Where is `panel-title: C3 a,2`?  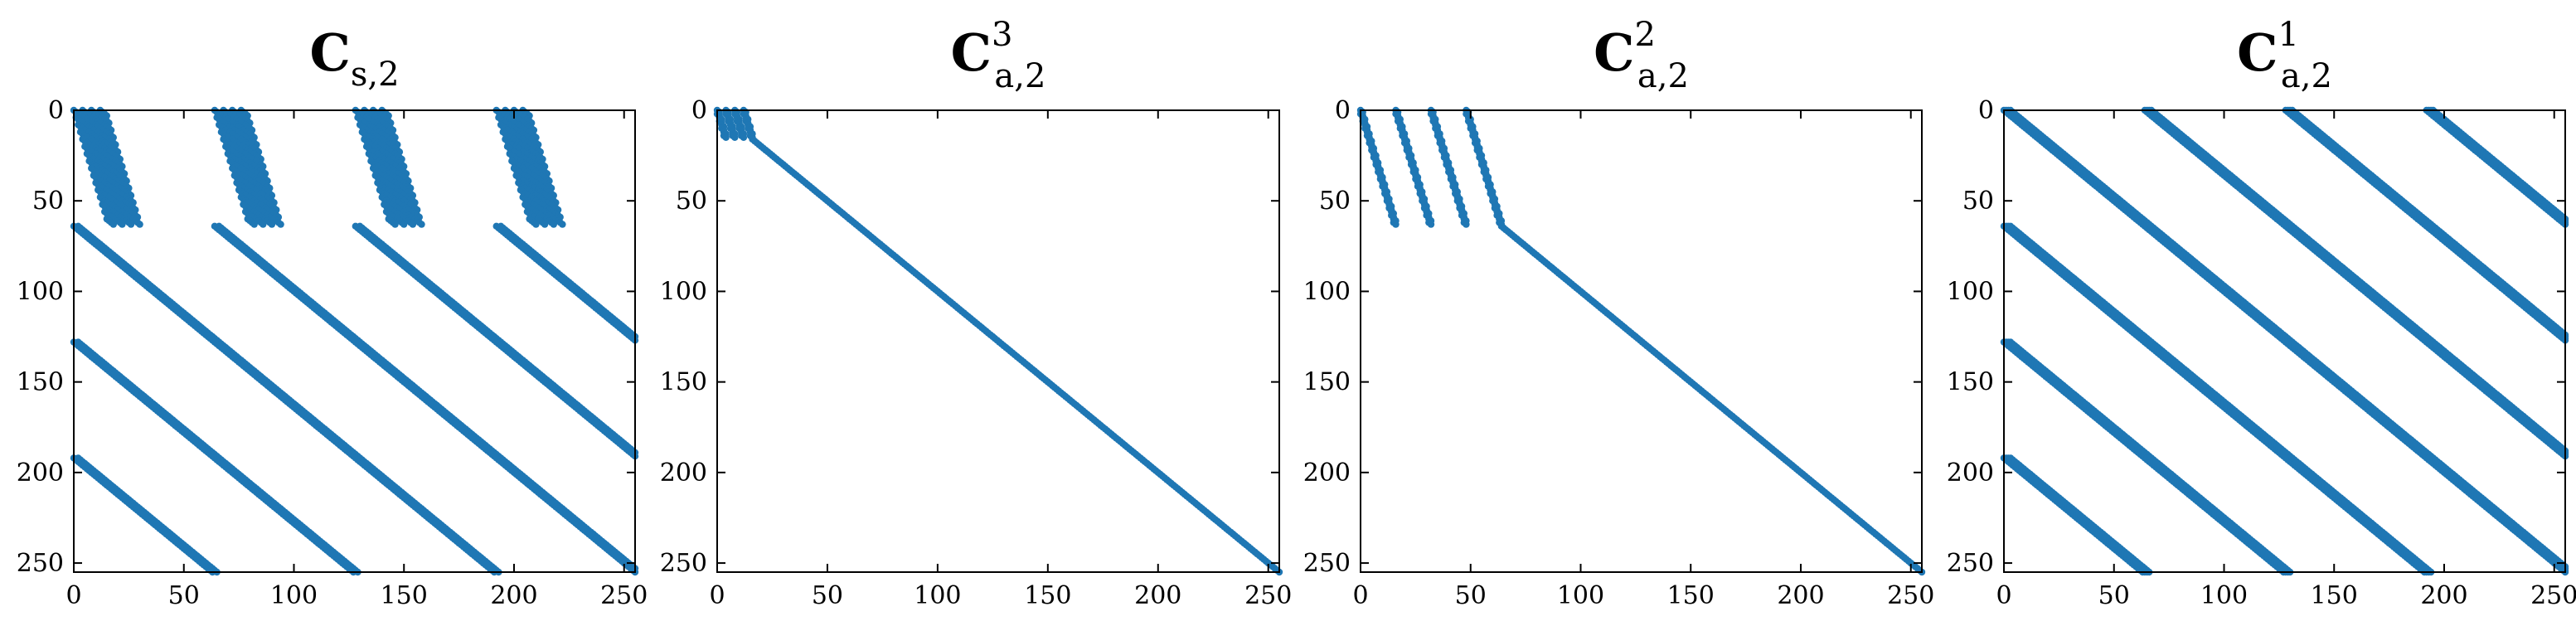 panel-title: C3 a,2 is located at coordinates (998, 55).